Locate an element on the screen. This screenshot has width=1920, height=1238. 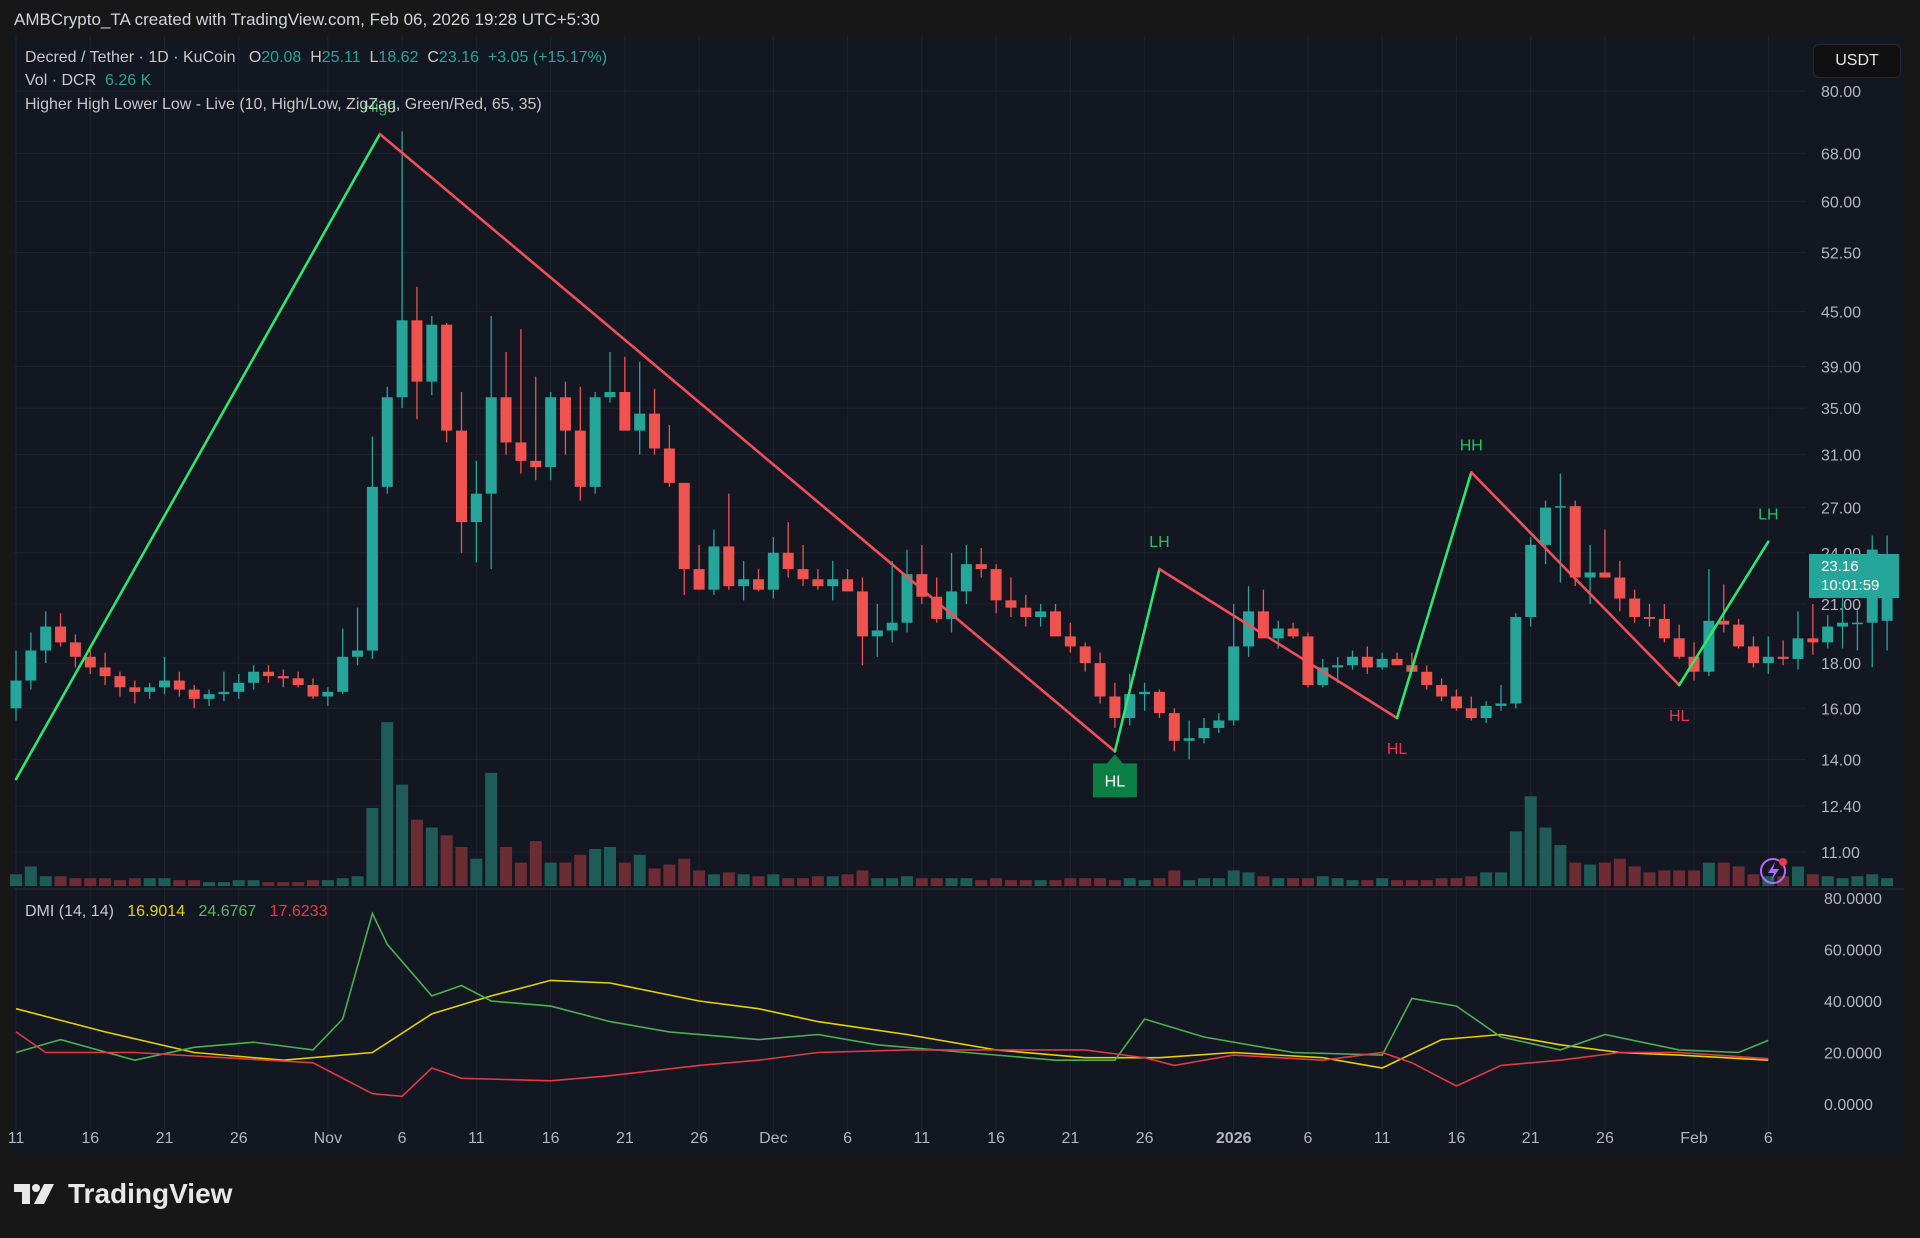
dmi-axis: 80.0000 60.0000 40.0000 20.0000 0.0000 is located at coordinates (1853, 1002).